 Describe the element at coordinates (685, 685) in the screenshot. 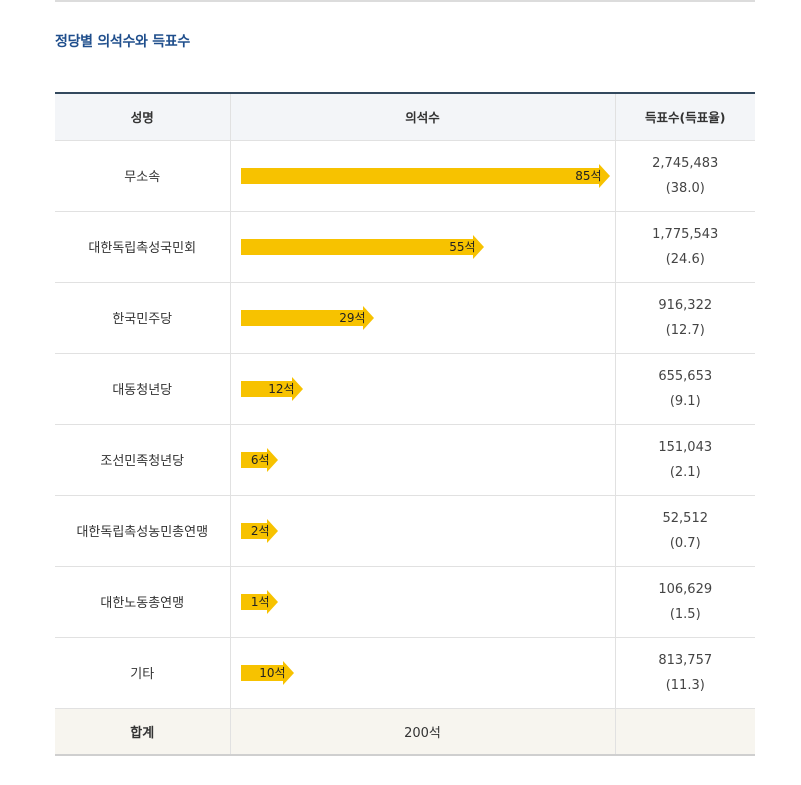

I see `vote-share: (11.3)` at that location.